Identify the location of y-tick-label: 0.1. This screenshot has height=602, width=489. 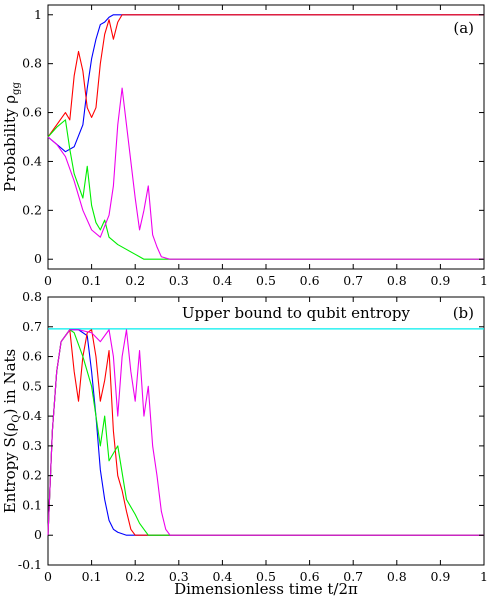
(32, 504).